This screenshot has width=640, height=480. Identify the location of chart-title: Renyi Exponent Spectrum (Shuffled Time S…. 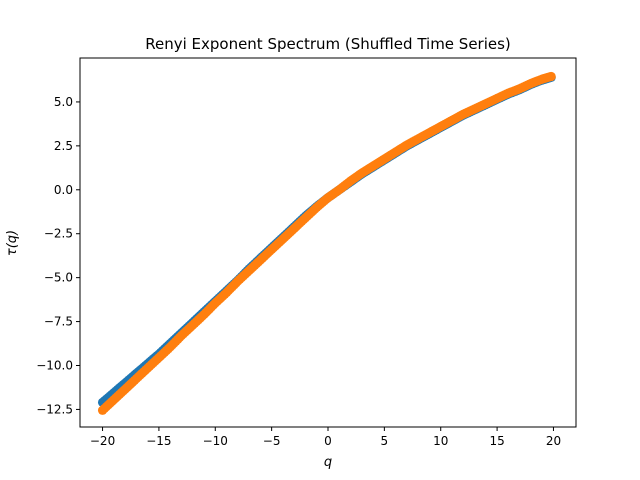
(328, 44).